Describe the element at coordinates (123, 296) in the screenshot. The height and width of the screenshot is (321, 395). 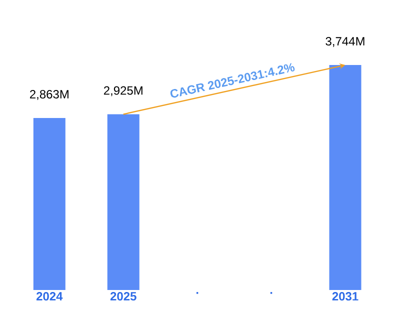
I see `x-tick-label: 2025` at that location.